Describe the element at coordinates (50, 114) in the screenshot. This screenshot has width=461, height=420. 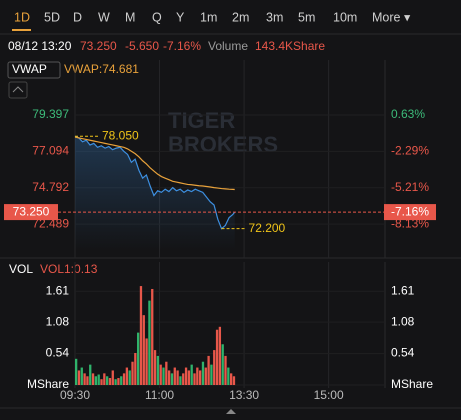
I see `y-tick-label: 79.397` at that location.